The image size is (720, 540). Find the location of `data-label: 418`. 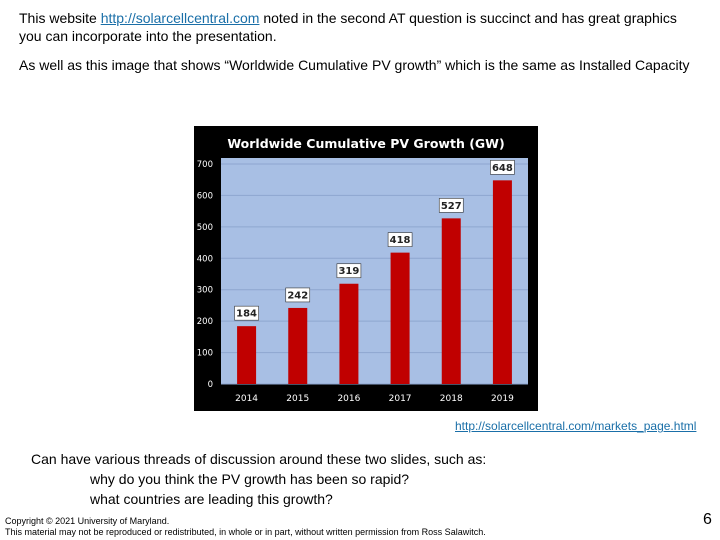

data-label: 418 is located at coordinates (400, 240).